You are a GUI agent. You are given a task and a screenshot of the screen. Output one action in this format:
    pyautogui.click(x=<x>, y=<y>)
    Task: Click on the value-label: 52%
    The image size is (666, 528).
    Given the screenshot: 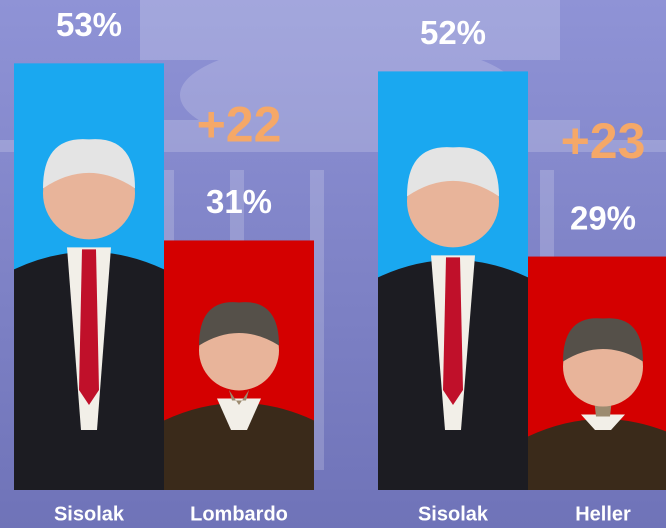 What is the action you would take?
    pyautogui.click(x=453, y=32)
    